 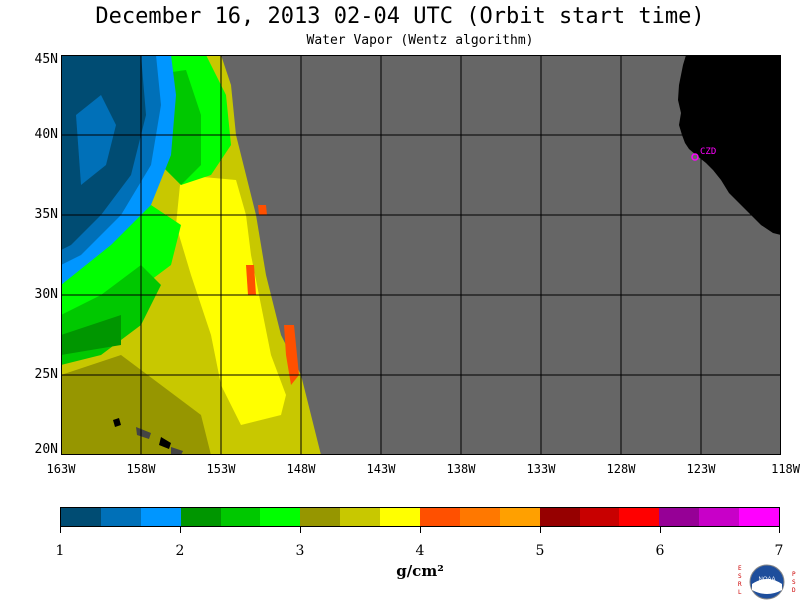 What do you see at coordinates (46, 294) in the screenshot?
I see `lat-label-30n: 30N` at bounding box center [46, 294].